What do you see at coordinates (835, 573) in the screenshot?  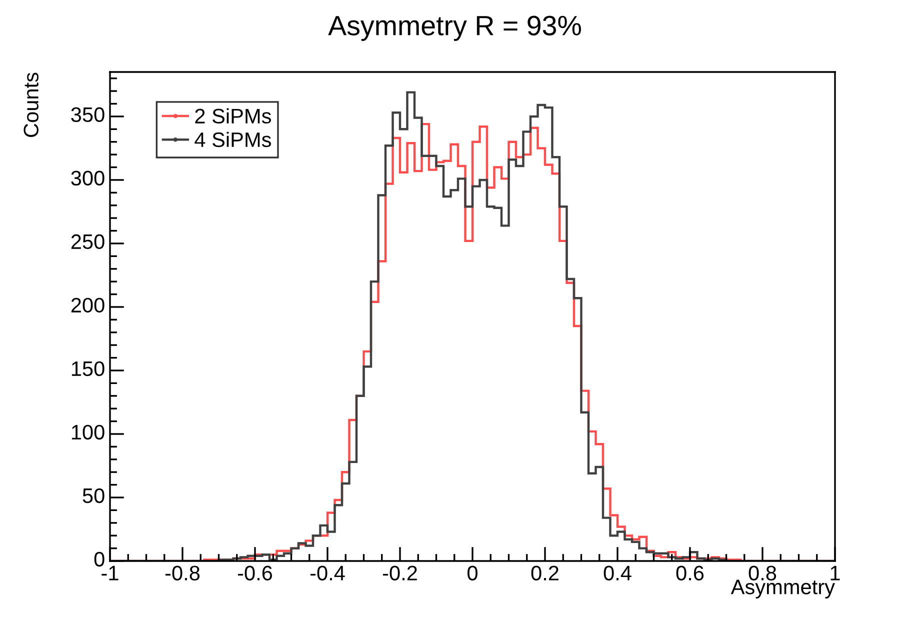 I see `x-tick-label: 1` at bounding box center [835, 573].